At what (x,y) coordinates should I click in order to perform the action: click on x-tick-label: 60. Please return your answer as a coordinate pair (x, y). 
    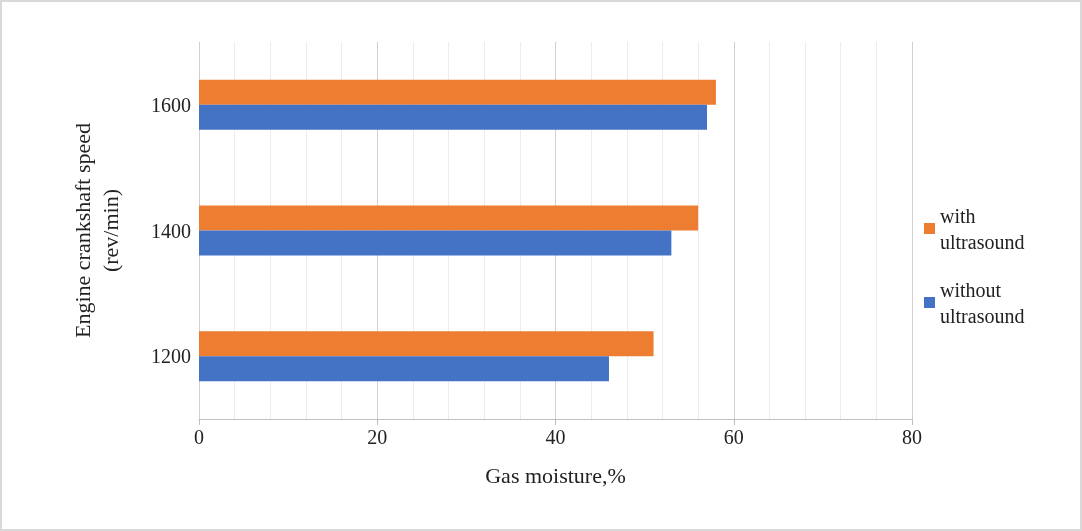
    Looking at the image, I should click on (733, 437).